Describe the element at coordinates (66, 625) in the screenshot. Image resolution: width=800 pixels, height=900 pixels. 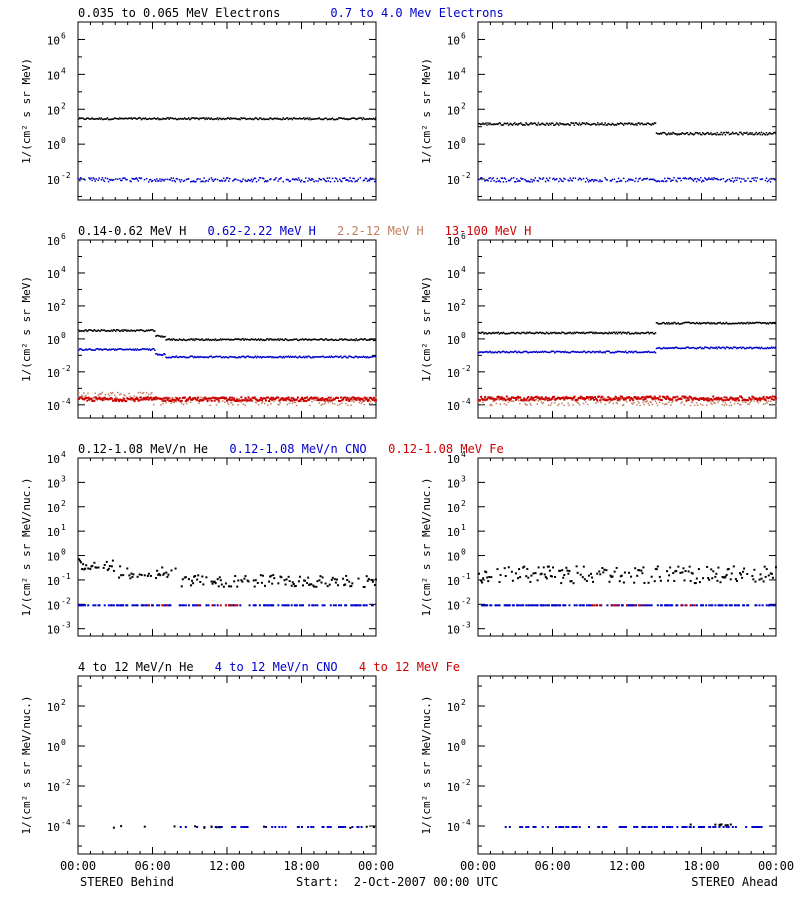
I see `y-tick-exponent: -3` at that location.